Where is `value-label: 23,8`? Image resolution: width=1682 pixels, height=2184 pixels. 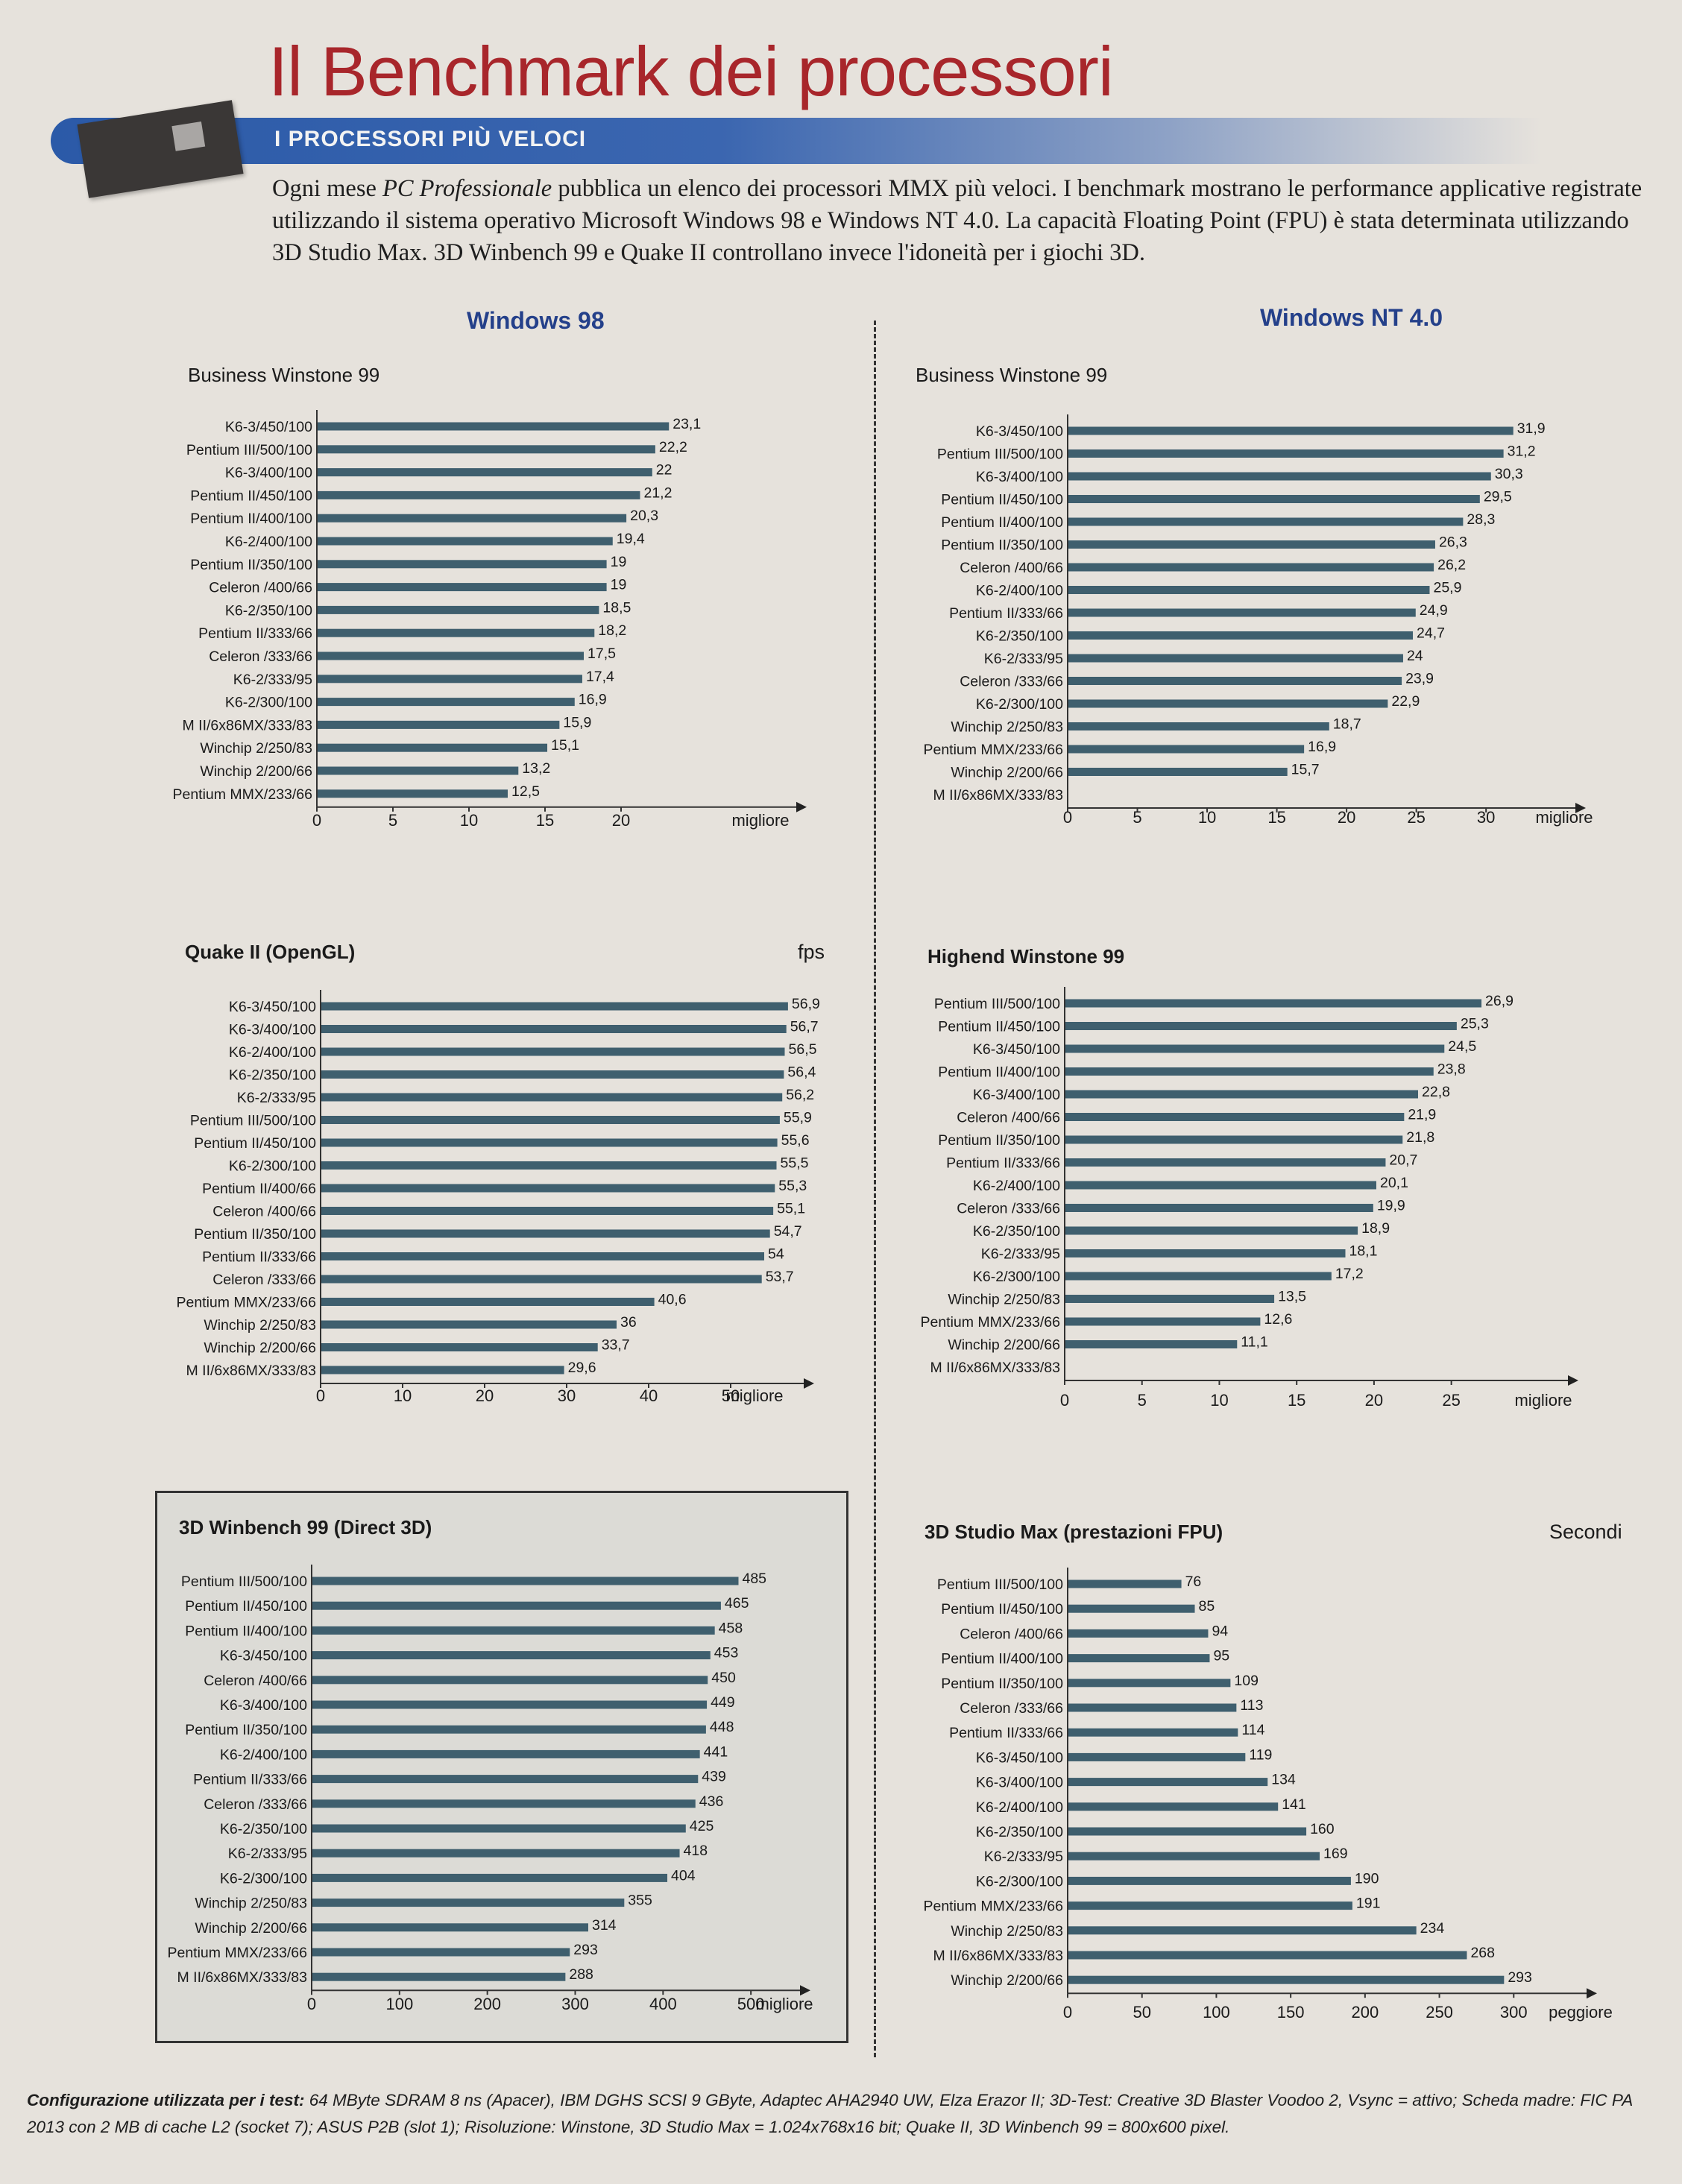 value-label: 23,8 is located at coordinates (1451, 1069).